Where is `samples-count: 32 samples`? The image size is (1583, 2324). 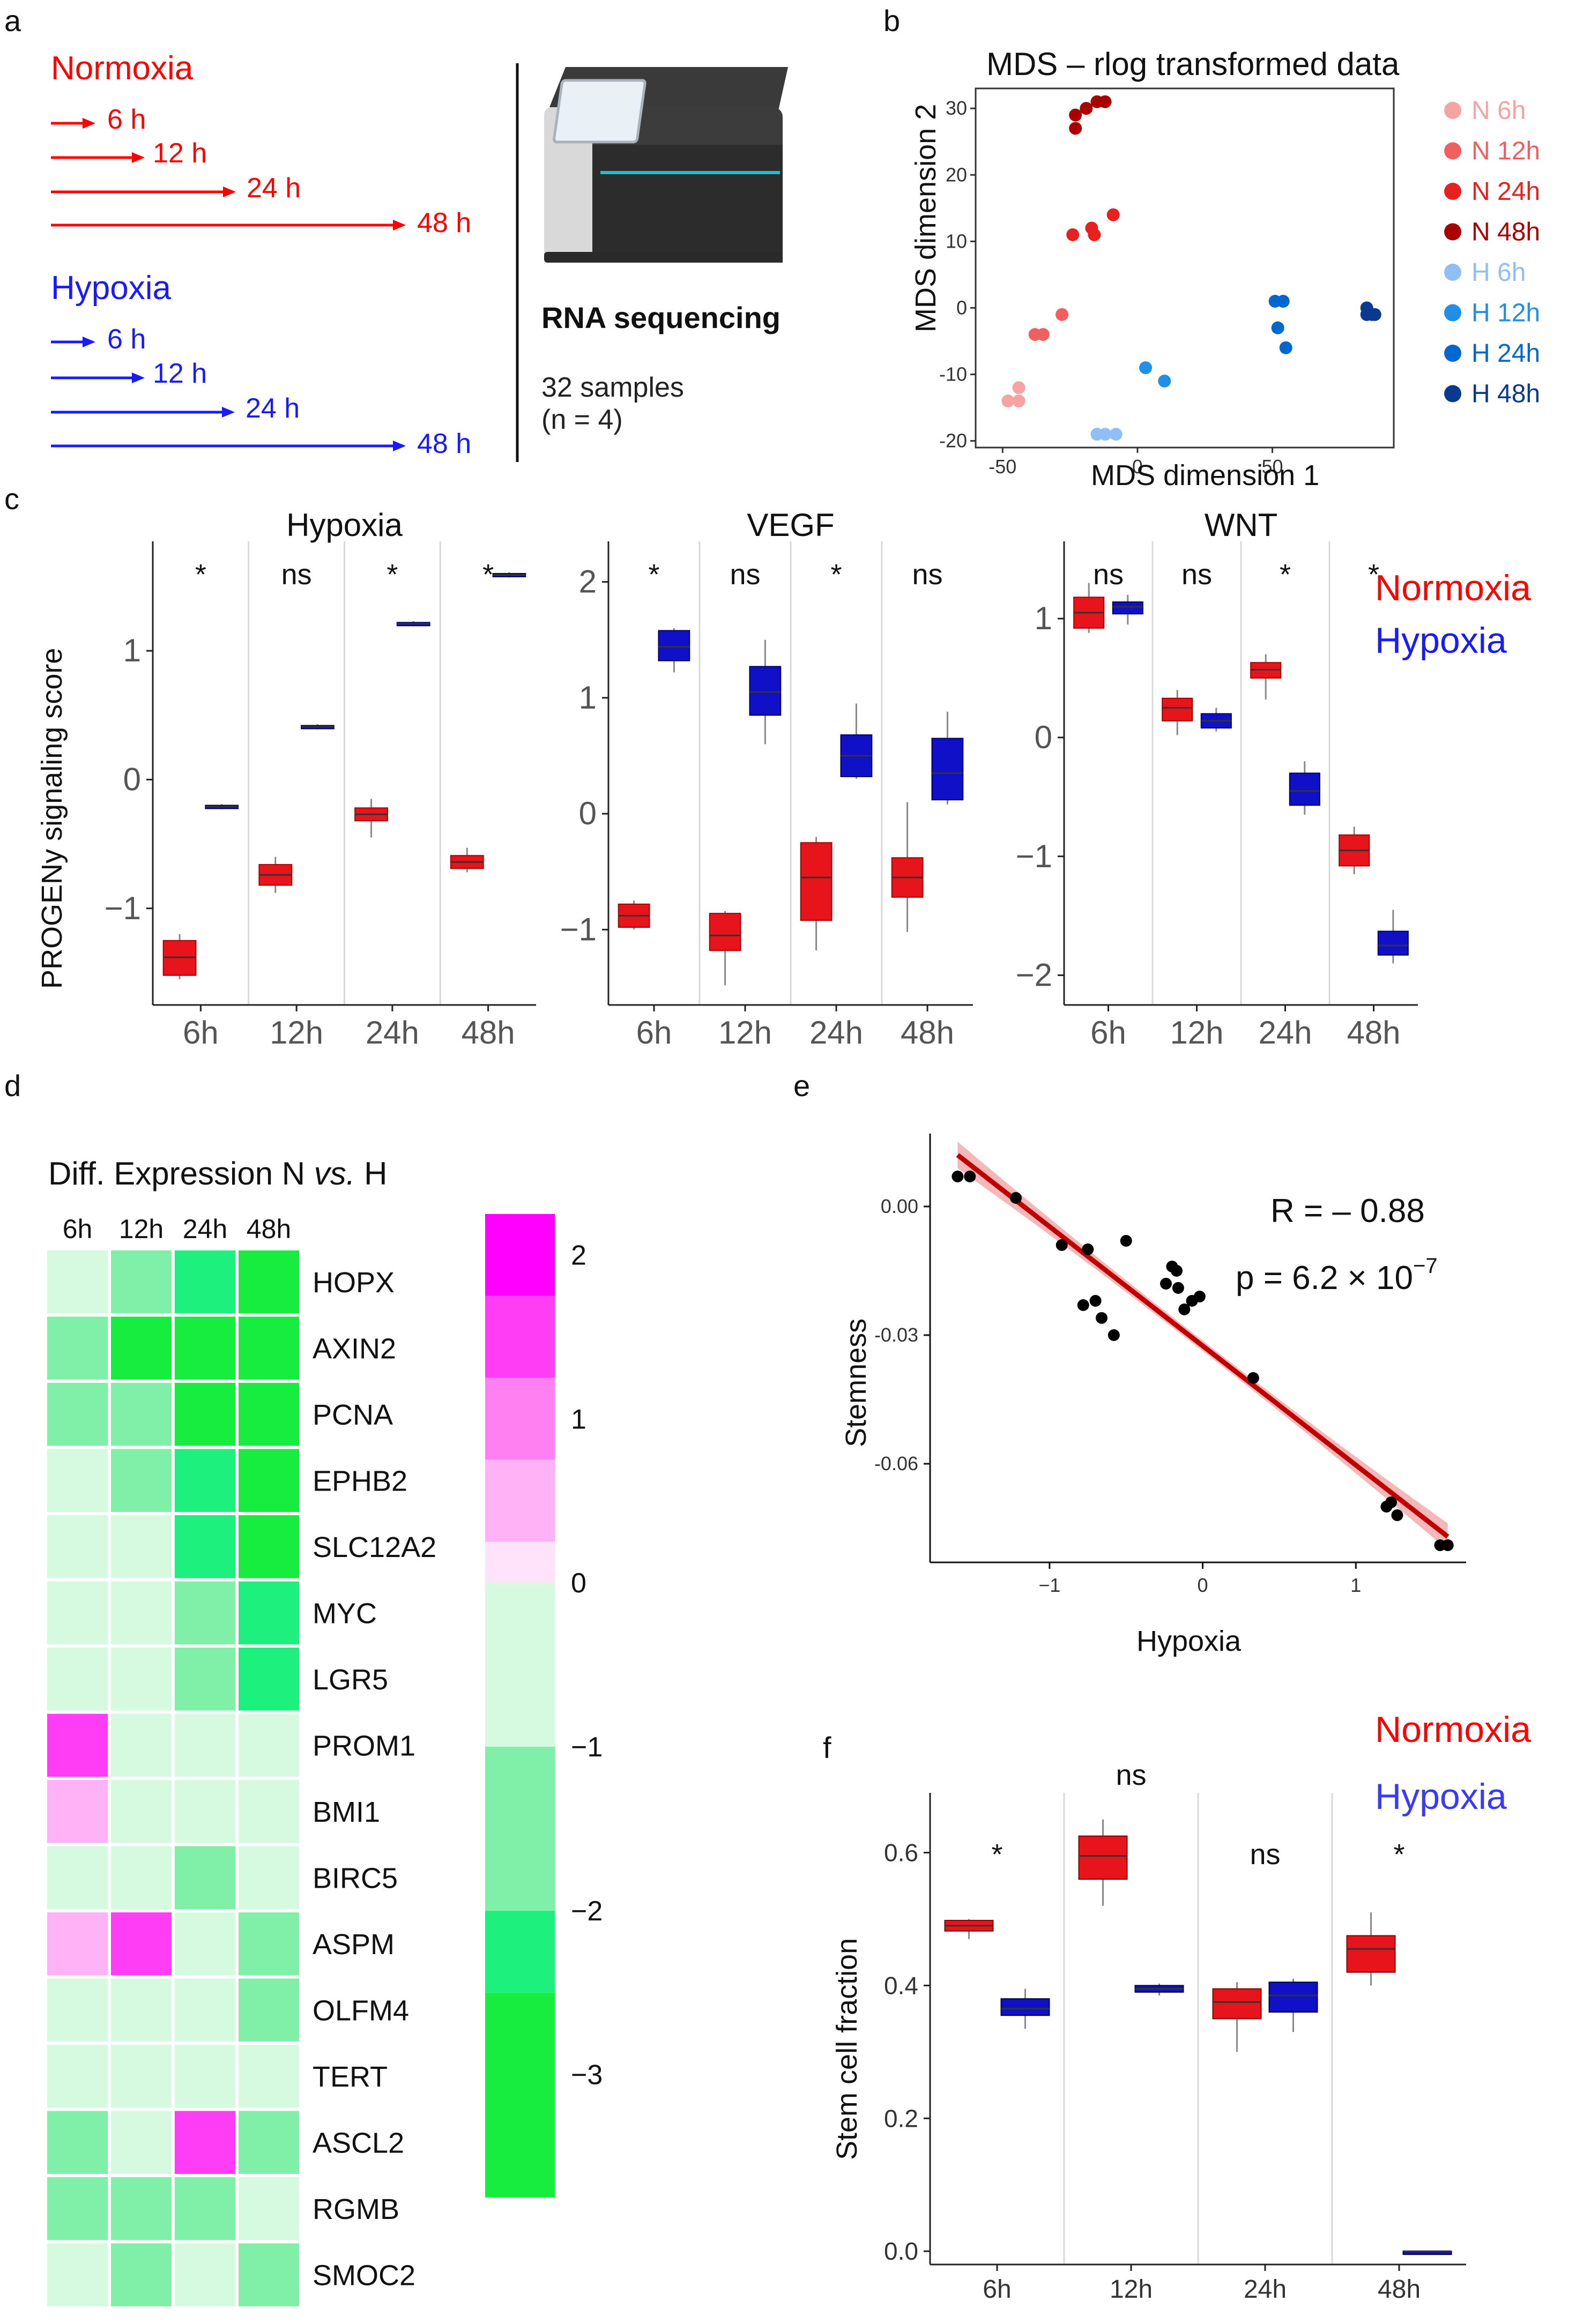 samples-count: 32 samples is located at coordinates (612, 387).